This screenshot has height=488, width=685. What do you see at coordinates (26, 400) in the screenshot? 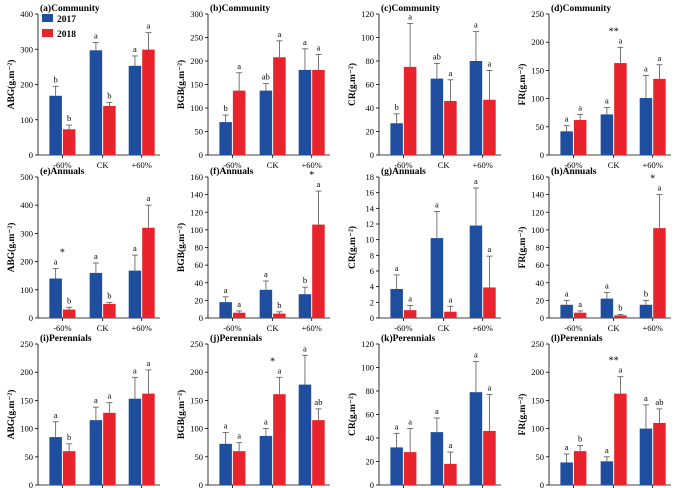
I see `y-tick-label: 150` at bounding box center [26, 400].